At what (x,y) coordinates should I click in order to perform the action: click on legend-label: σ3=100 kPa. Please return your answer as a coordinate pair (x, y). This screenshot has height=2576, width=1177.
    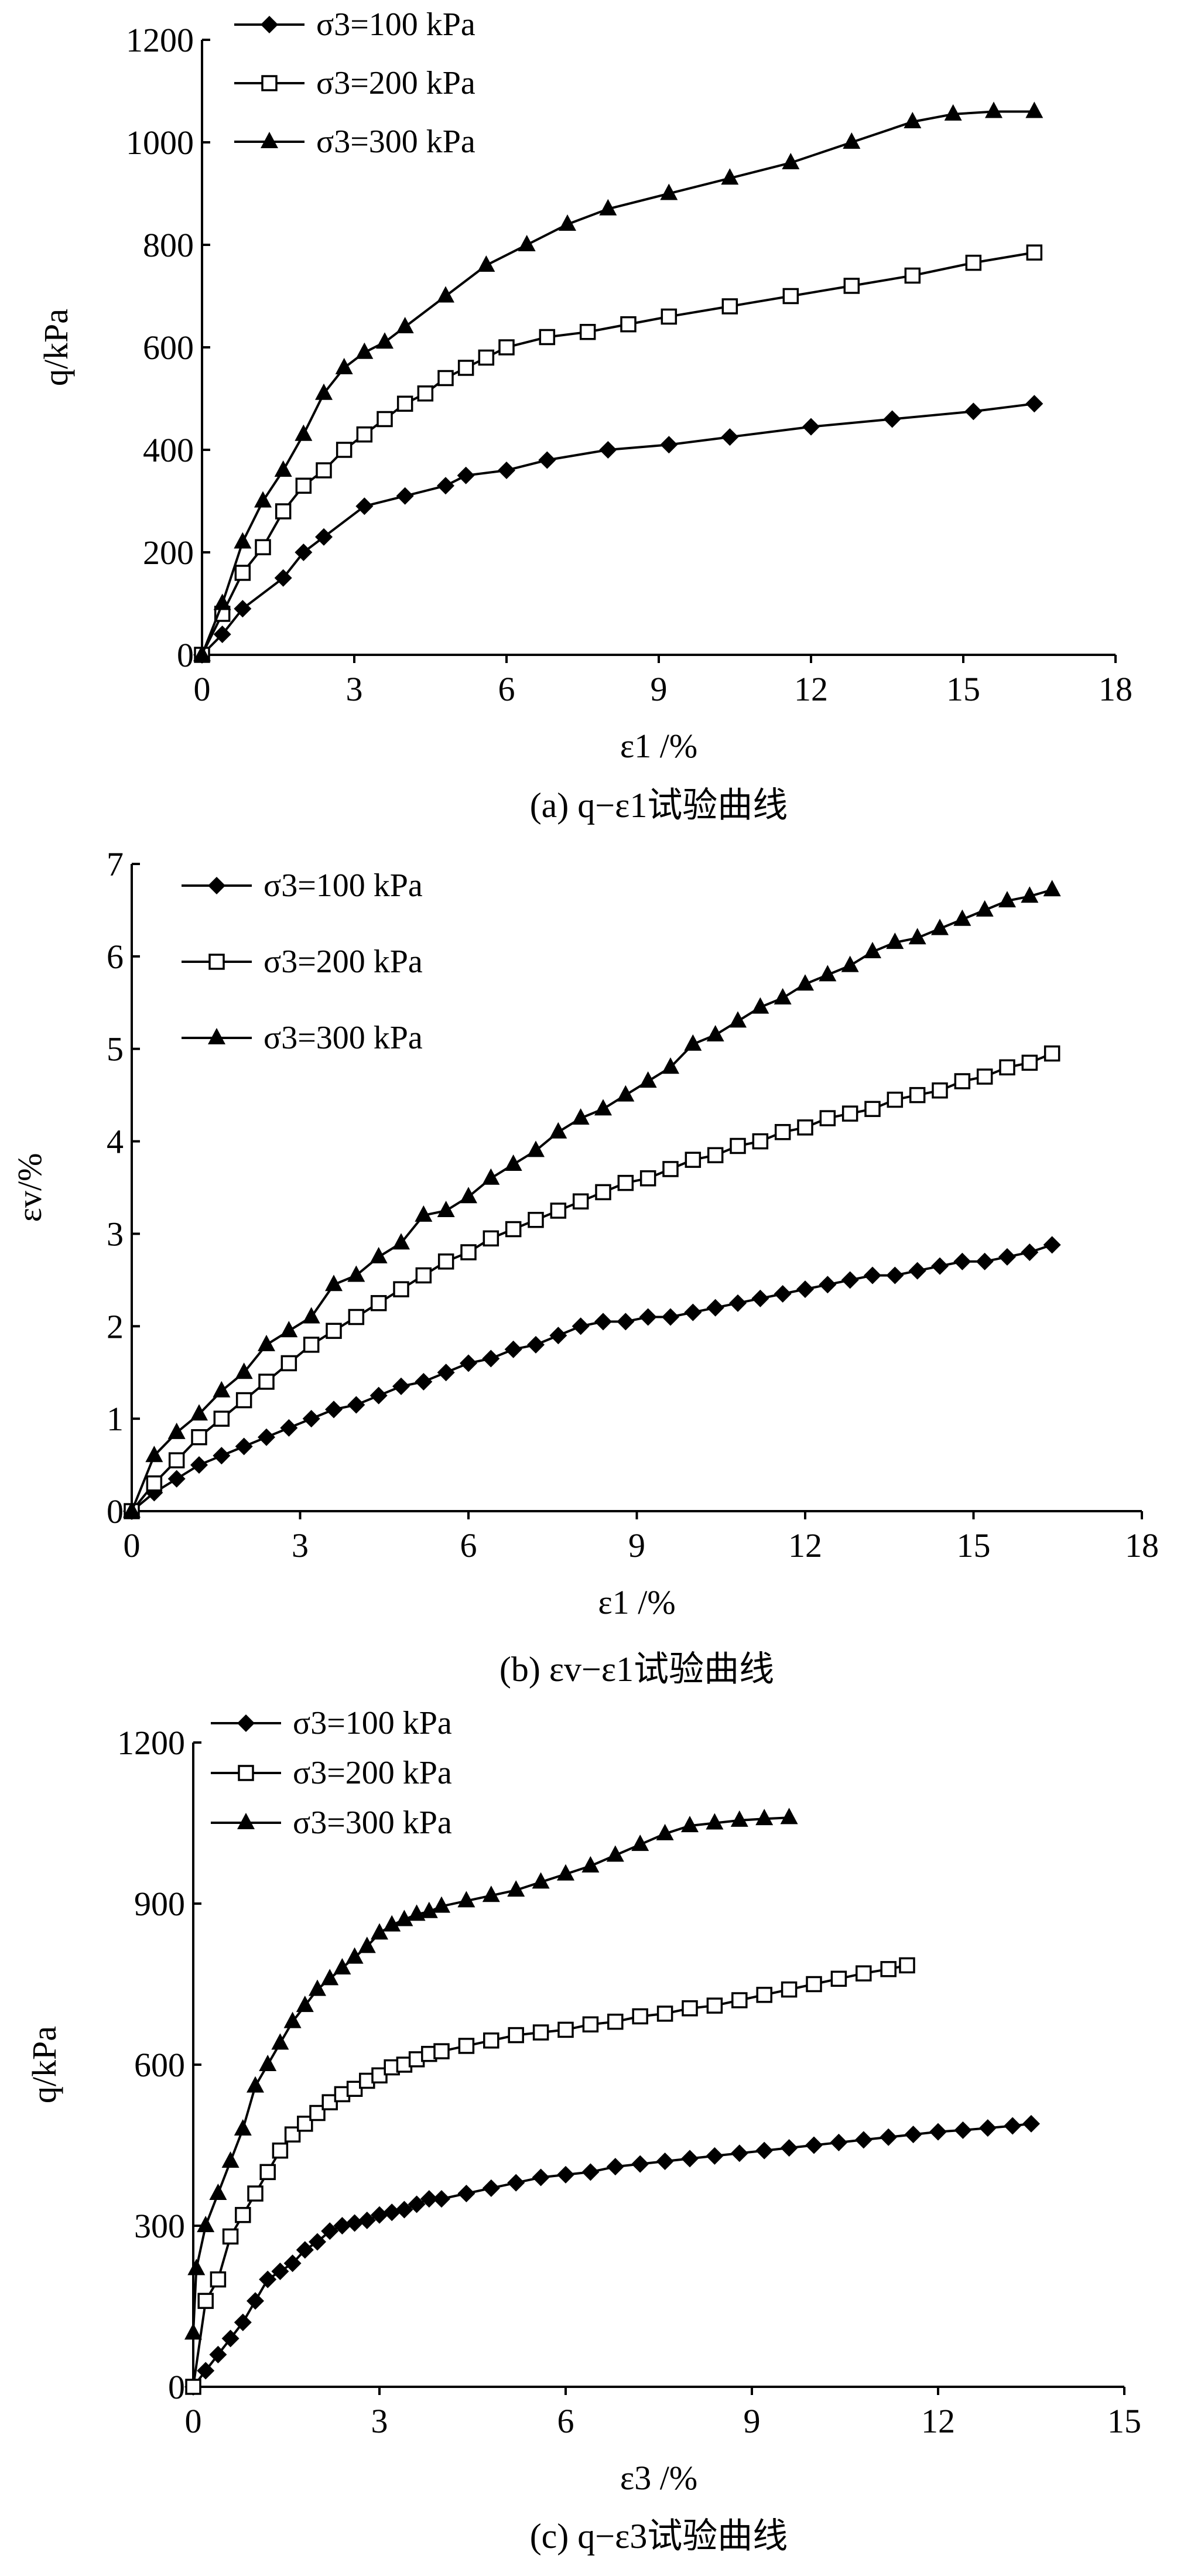
    Looking at the image, I should click on (343, 886).